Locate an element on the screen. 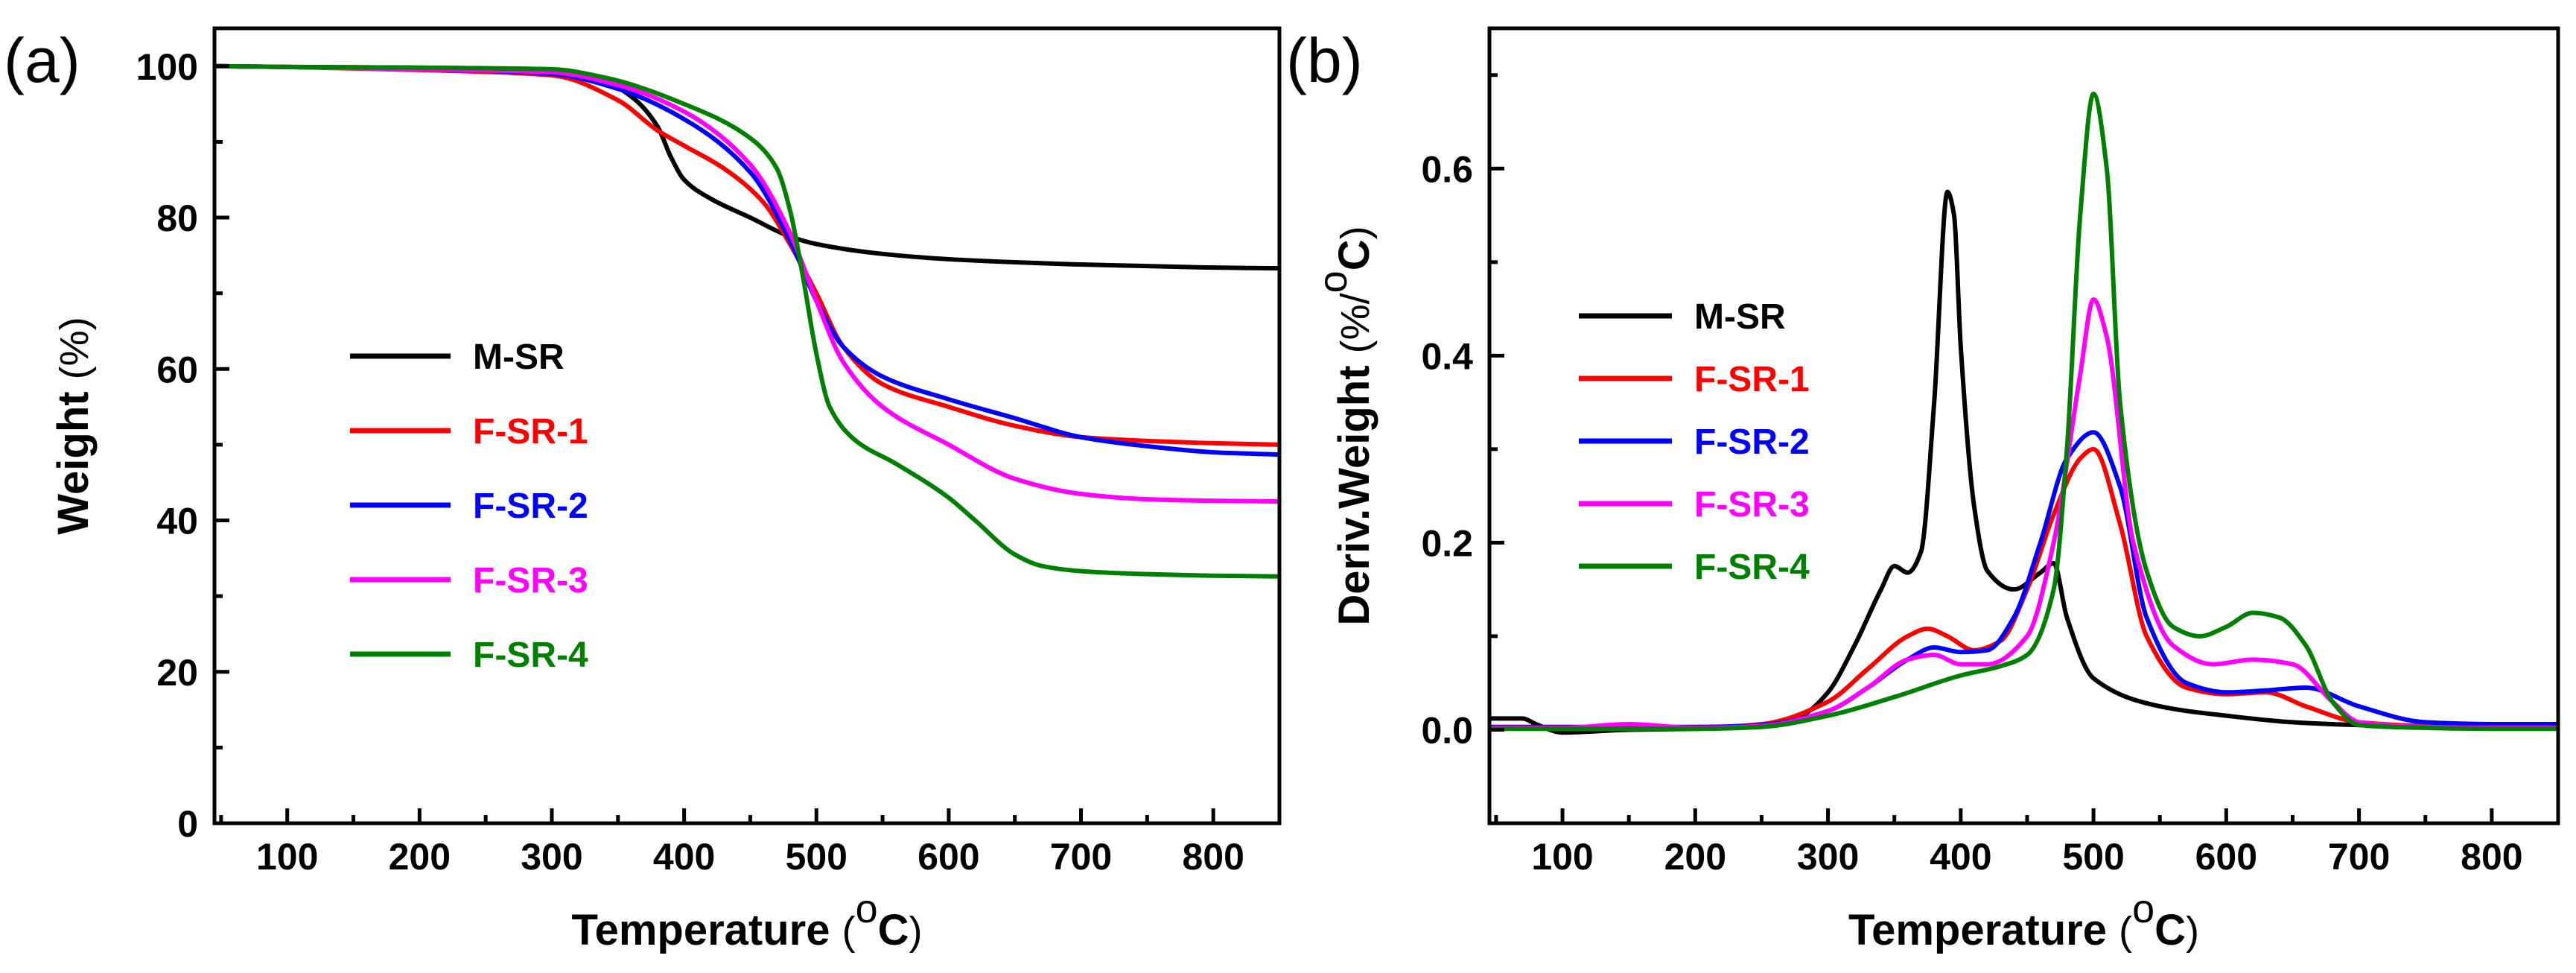 This screenshot has height=973, width=2576. y-tick-label: 0.6 is located at coordinates (1447, 169).